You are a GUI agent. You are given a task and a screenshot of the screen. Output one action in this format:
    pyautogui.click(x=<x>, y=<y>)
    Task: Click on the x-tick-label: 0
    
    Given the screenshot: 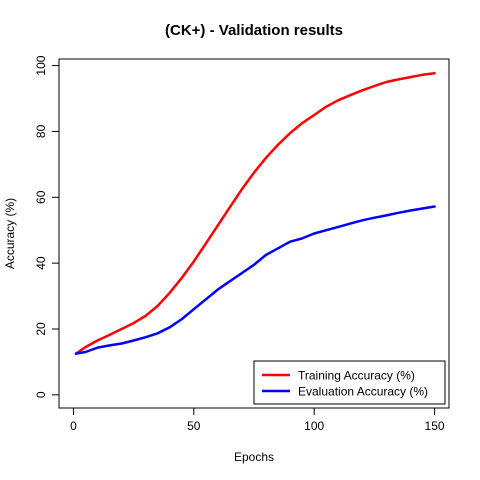 What is the action you would take?
    pyautogui.click(x=73, y=426)
    